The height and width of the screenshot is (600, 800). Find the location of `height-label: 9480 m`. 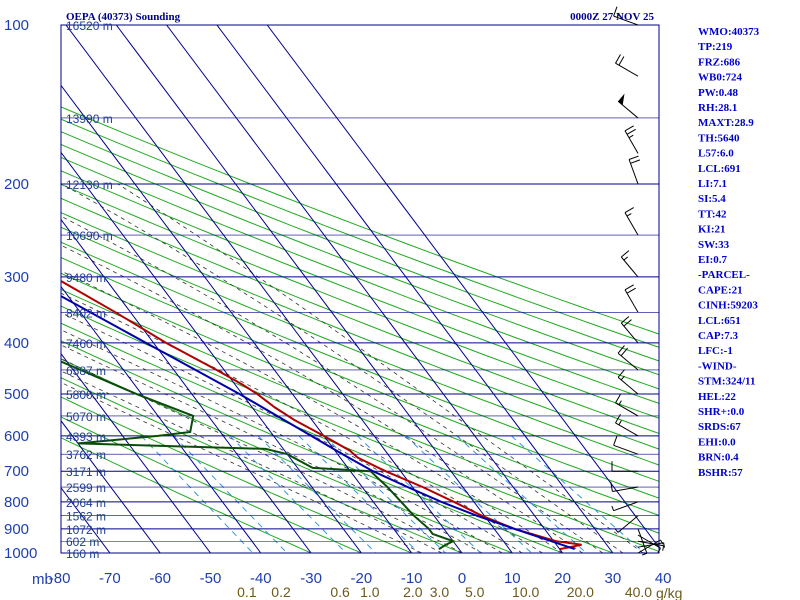

height-label: 9480 m is located at coordinates (86, 278).